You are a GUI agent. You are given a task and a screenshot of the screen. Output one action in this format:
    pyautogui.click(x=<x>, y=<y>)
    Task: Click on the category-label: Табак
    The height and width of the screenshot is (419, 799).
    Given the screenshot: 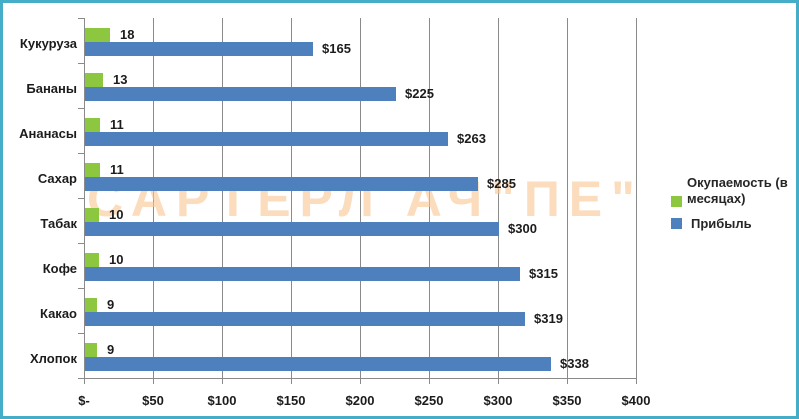 What is the action you would take?
    pyautogui.click(x=58, y=223)
    